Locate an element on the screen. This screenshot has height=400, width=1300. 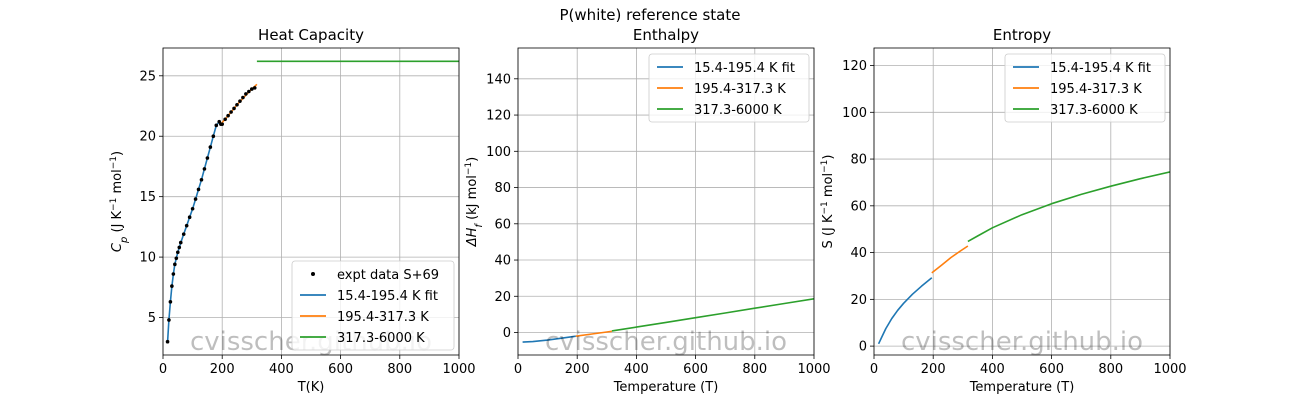
y-axis-label: ΔHf (kJ mol−1) is located at coordinates (474, 202).